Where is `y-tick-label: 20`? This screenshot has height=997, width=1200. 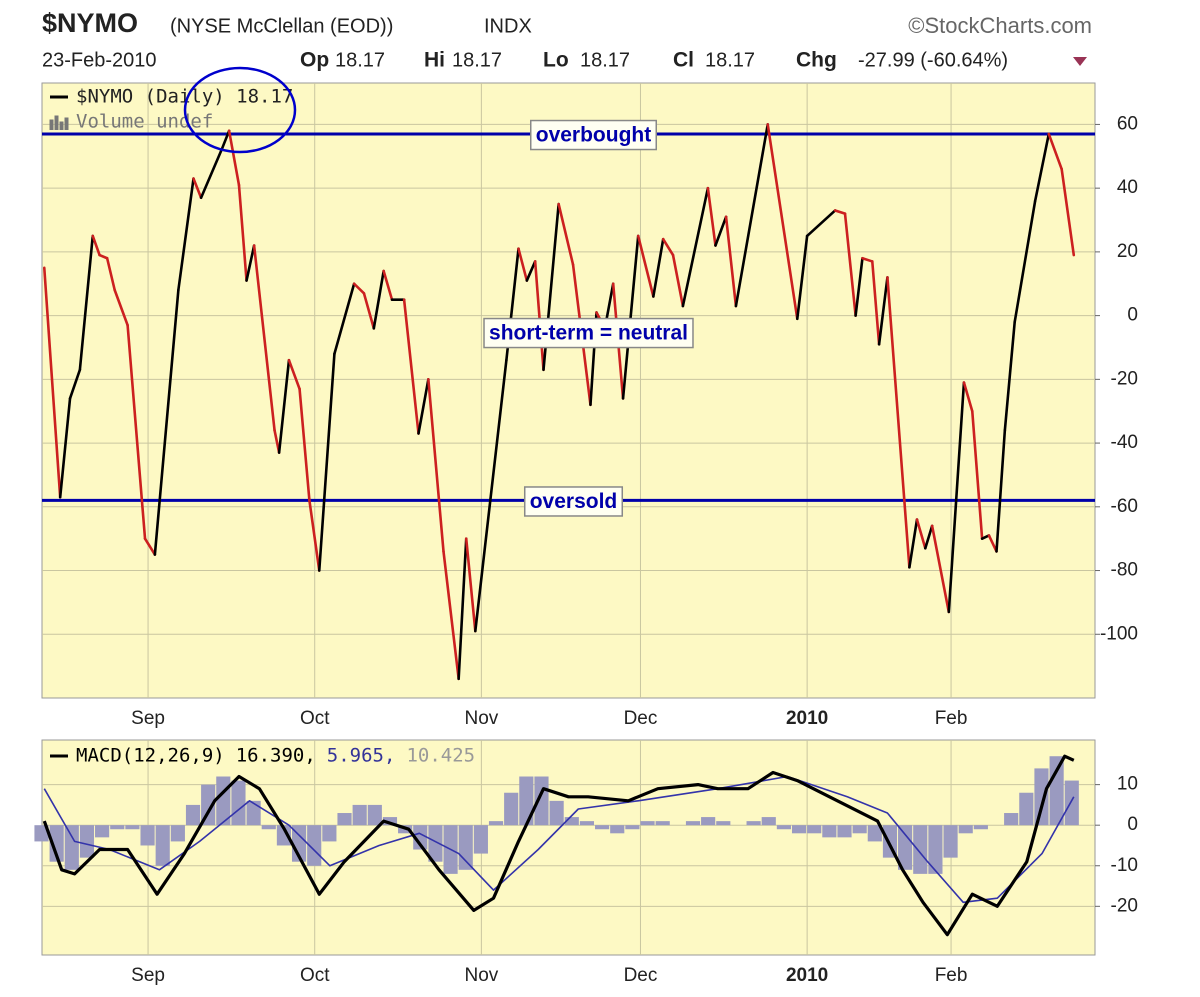 y-tick-label: 20 is located at coordinates (1127, 251).